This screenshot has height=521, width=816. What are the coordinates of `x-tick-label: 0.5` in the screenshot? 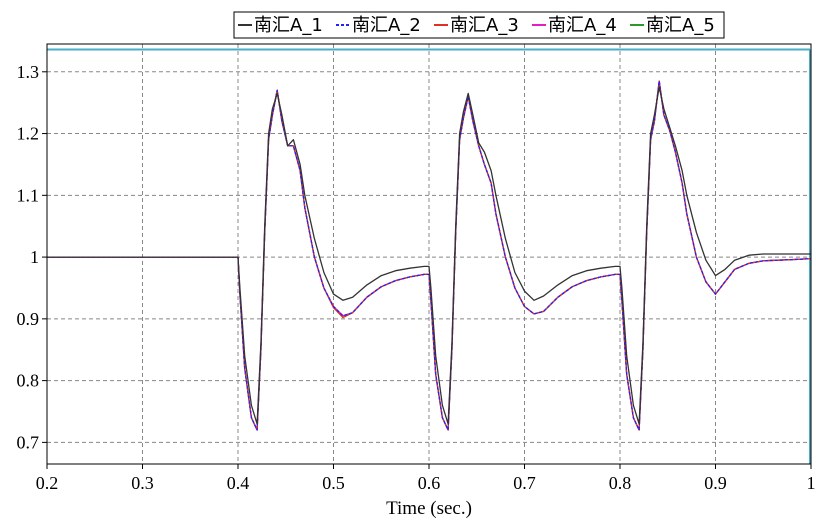 It's located at (333, 483).